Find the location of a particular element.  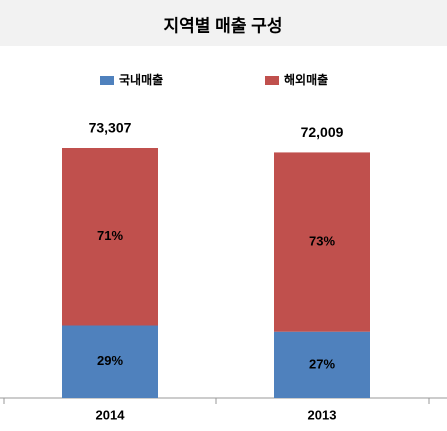

x-tick-label: 2014 is located at coordinates (111, 414).